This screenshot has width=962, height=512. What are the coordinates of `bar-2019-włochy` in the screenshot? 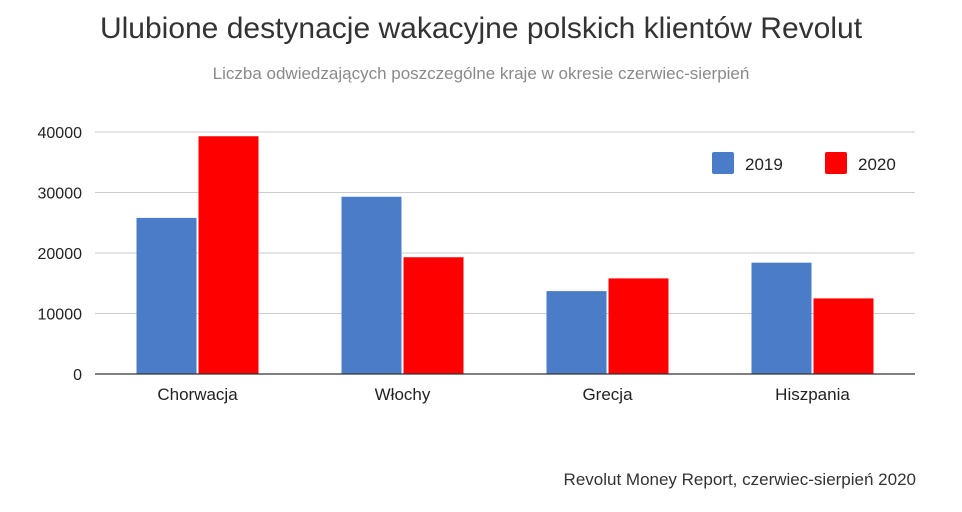 It's located at (371, 285).